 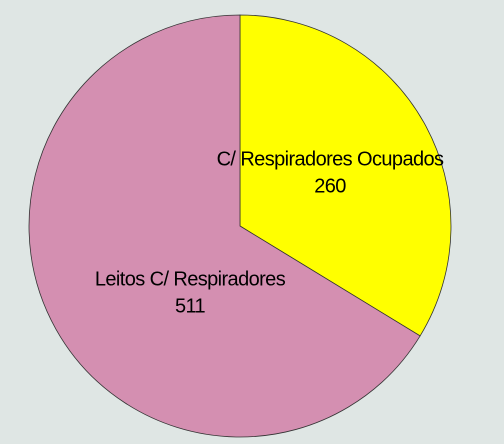 What do you see at coordinates (190, 279) in the screenshot?
I see `slice-label: Leitos C/ Respiradores` at bounding box center [190, 279].